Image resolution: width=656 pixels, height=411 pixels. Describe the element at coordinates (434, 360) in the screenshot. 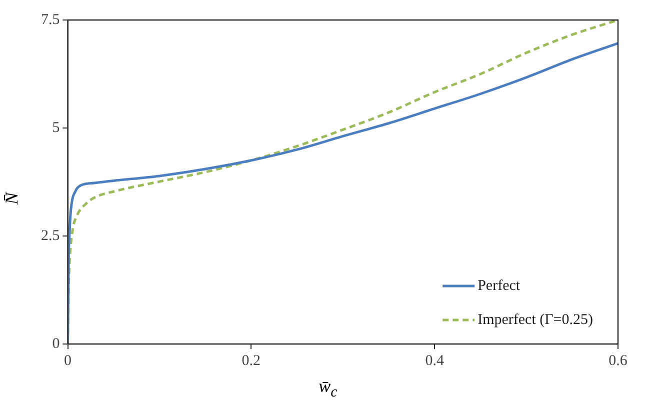

I see `x-tick-label: 0.4` at that location.